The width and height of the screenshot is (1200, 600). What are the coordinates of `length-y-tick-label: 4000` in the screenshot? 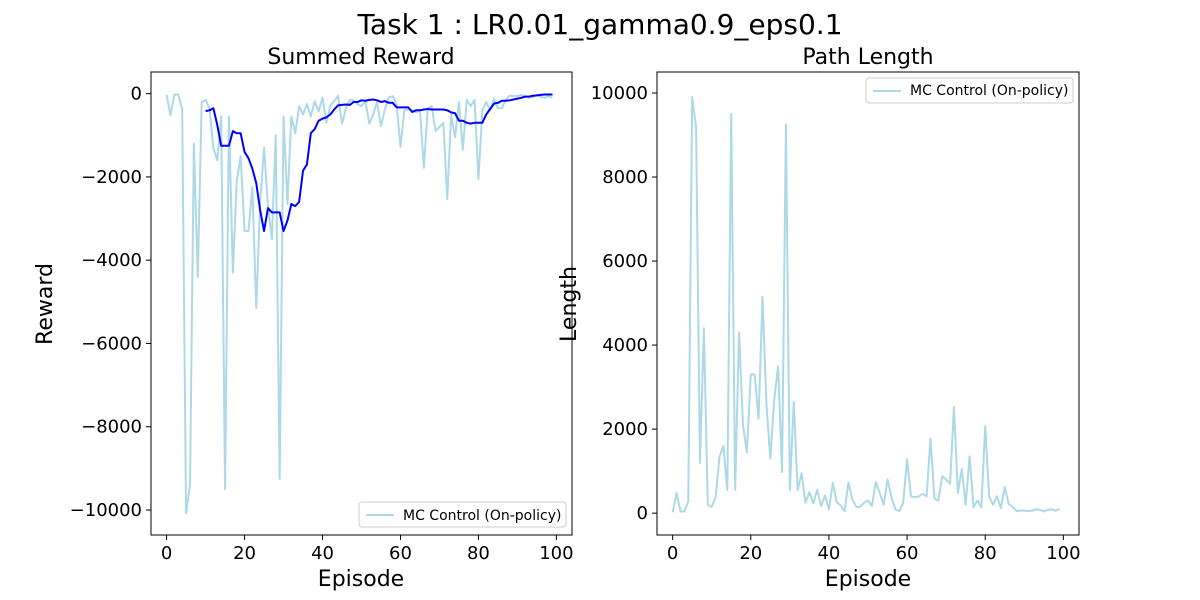 It's located at (625, 345).